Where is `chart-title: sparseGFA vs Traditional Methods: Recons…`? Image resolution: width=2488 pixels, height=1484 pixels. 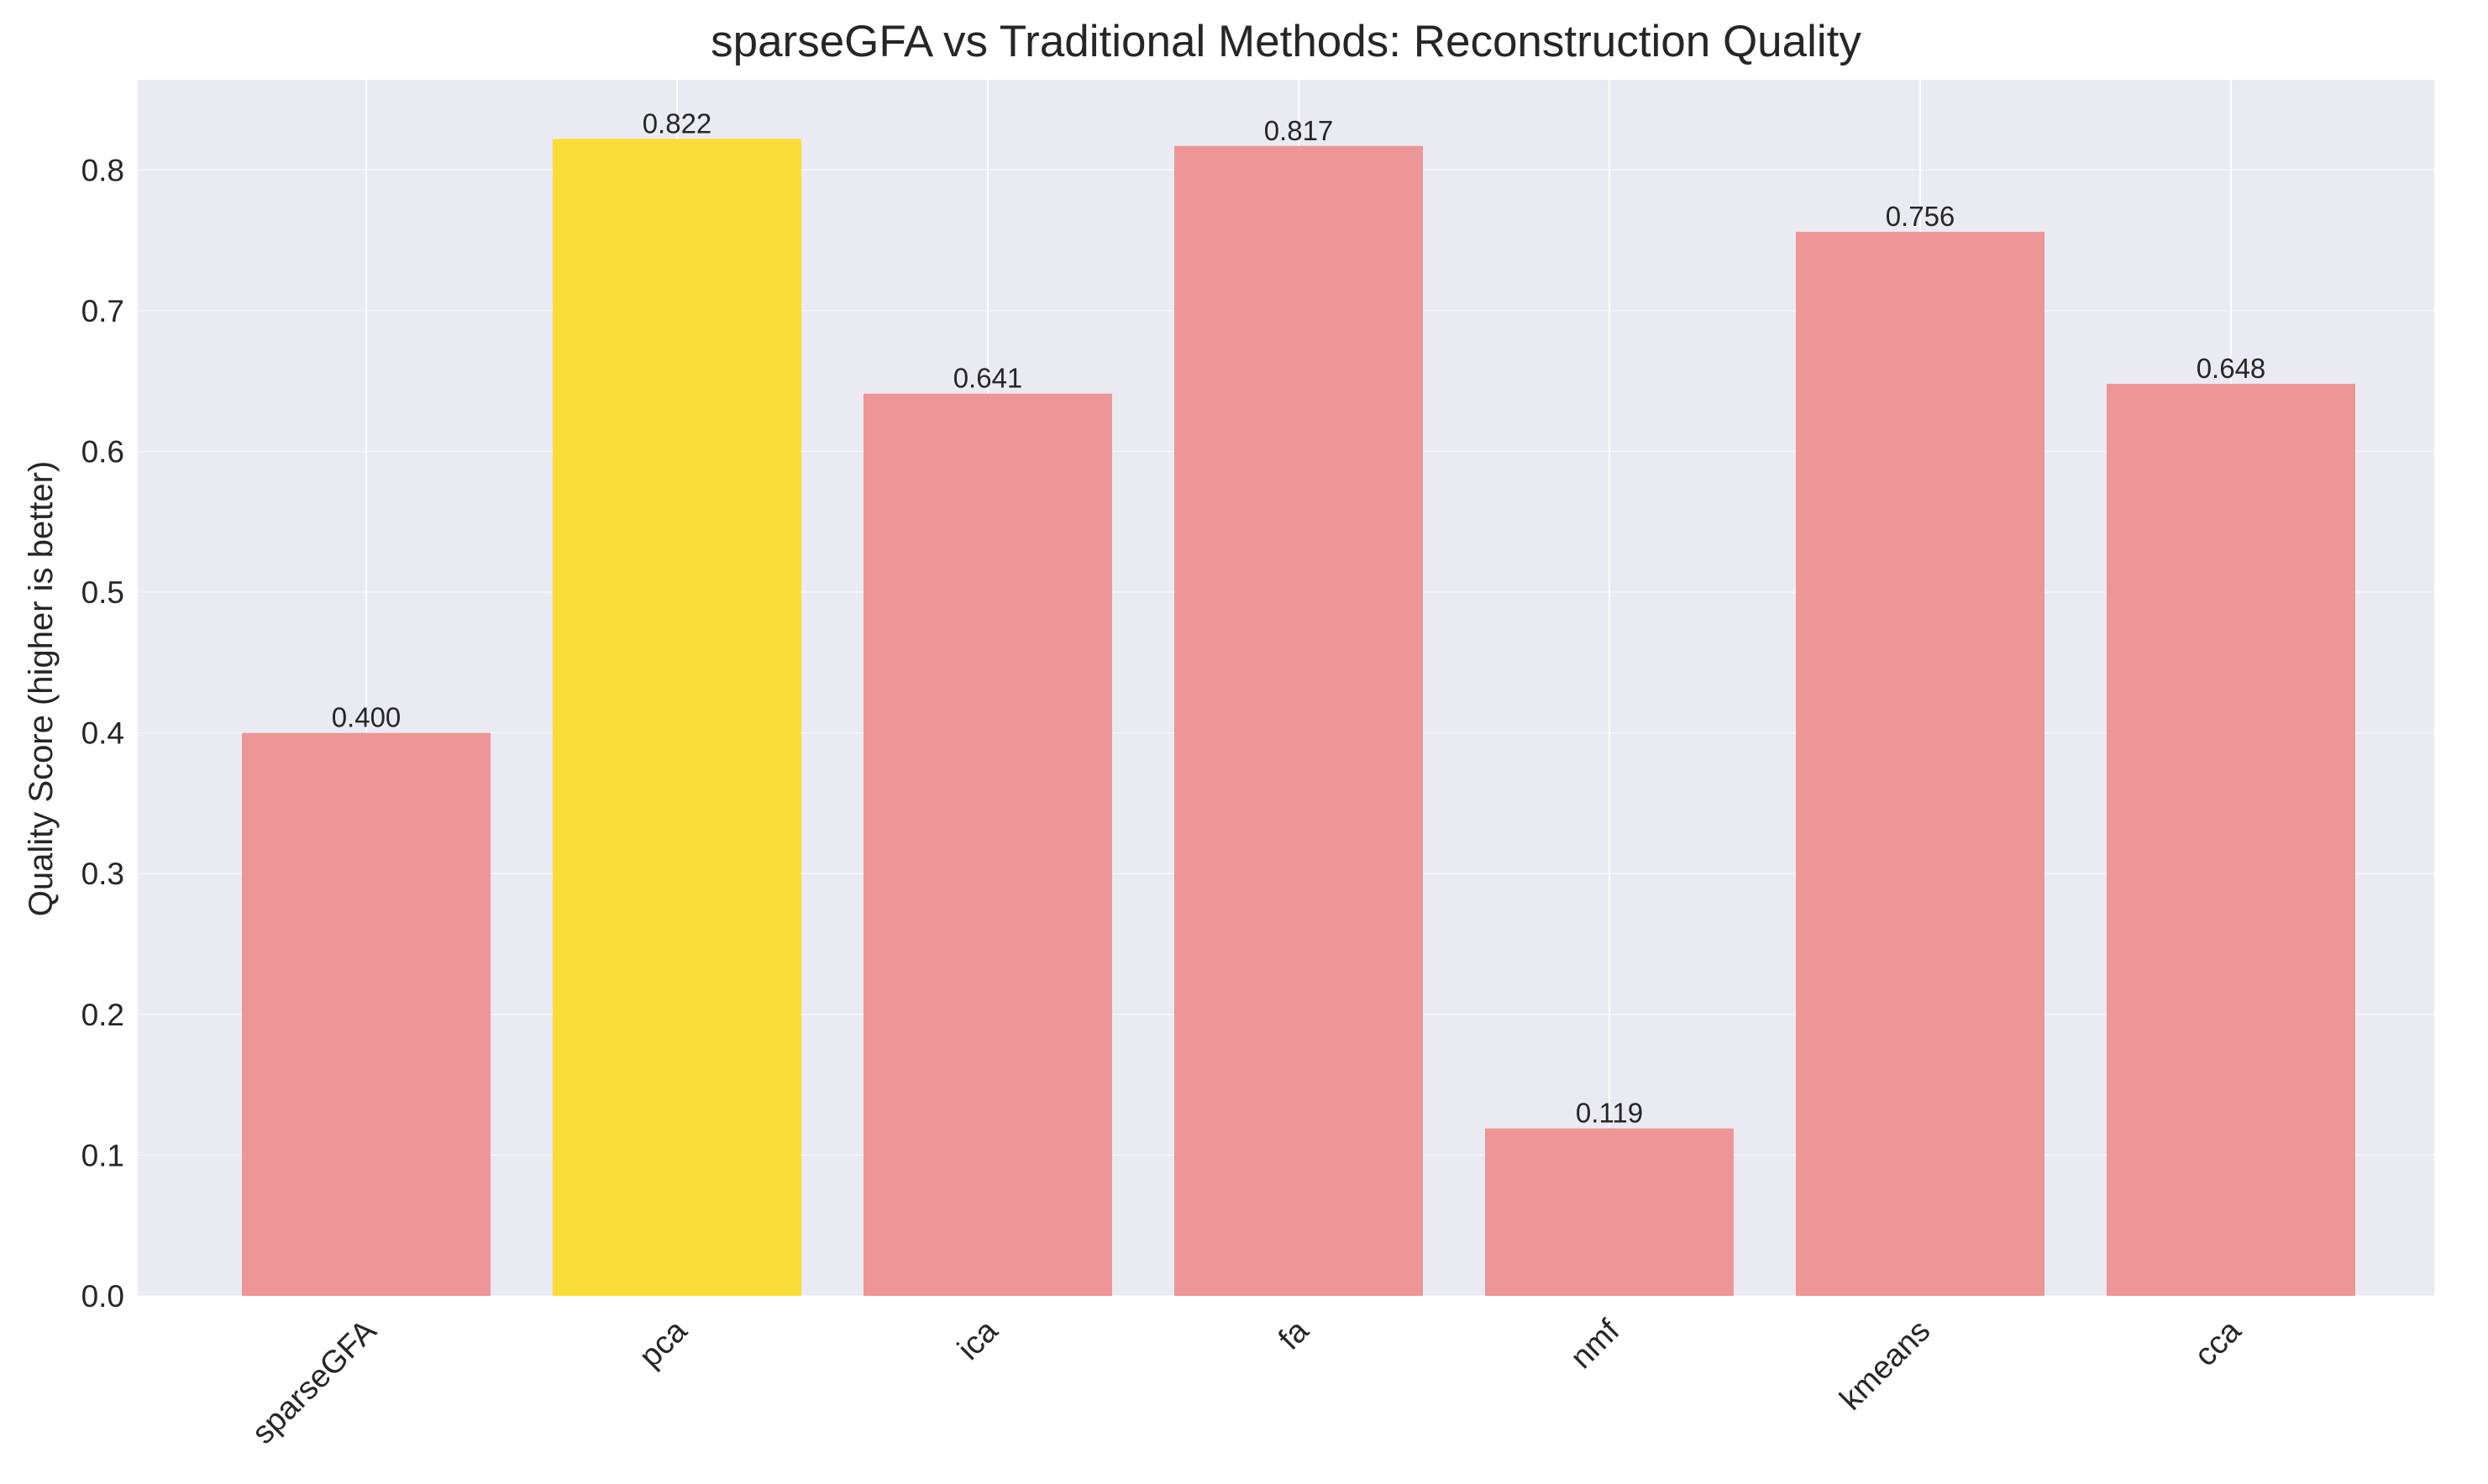
chart-title: sparseGFA vs Traditional Methods: Recons… is located at coordinates (1286, 42).